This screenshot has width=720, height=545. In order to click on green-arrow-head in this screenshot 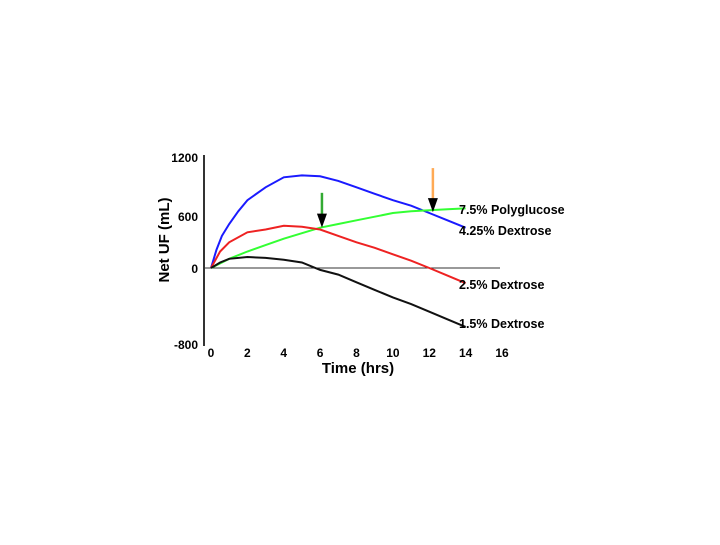, I will do `click(321, 220)`.